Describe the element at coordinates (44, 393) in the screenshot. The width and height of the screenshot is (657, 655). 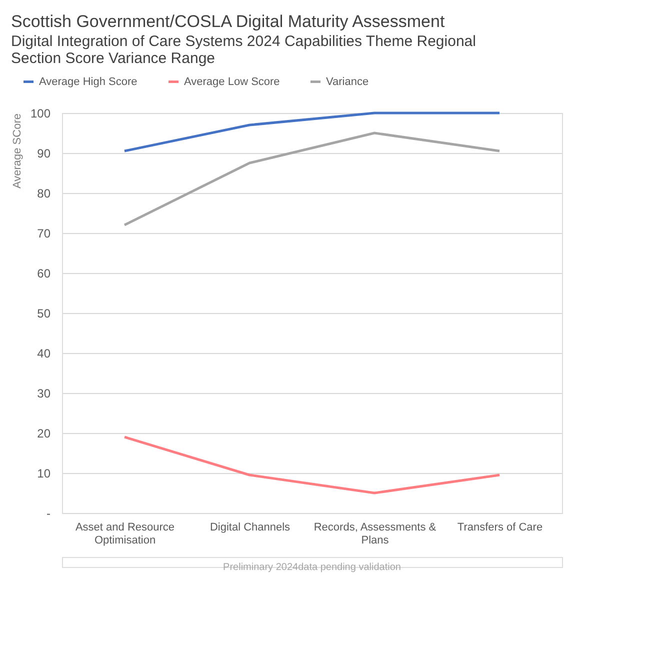
I see `y-tick-label: 30` at that location.